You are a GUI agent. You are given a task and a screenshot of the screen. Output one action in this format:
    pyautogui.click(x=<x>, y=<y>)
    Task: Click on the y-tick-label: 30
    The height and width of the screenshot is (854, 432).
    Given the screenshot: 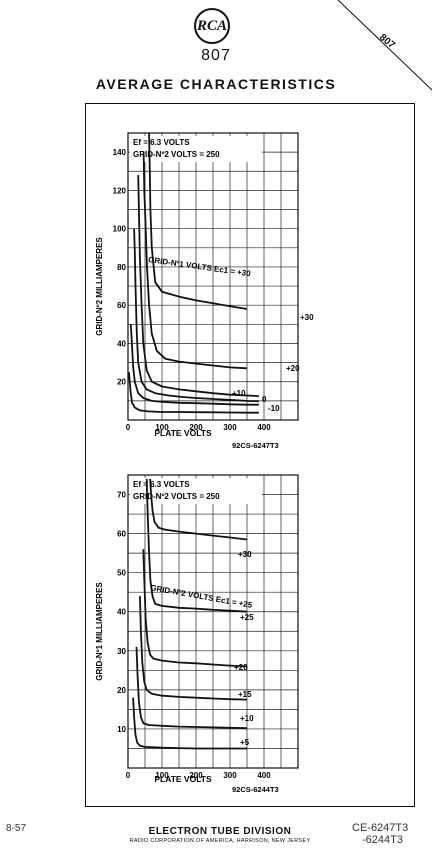 What is the action you would take?
    pyautogui.click(x=121, y=651)
    